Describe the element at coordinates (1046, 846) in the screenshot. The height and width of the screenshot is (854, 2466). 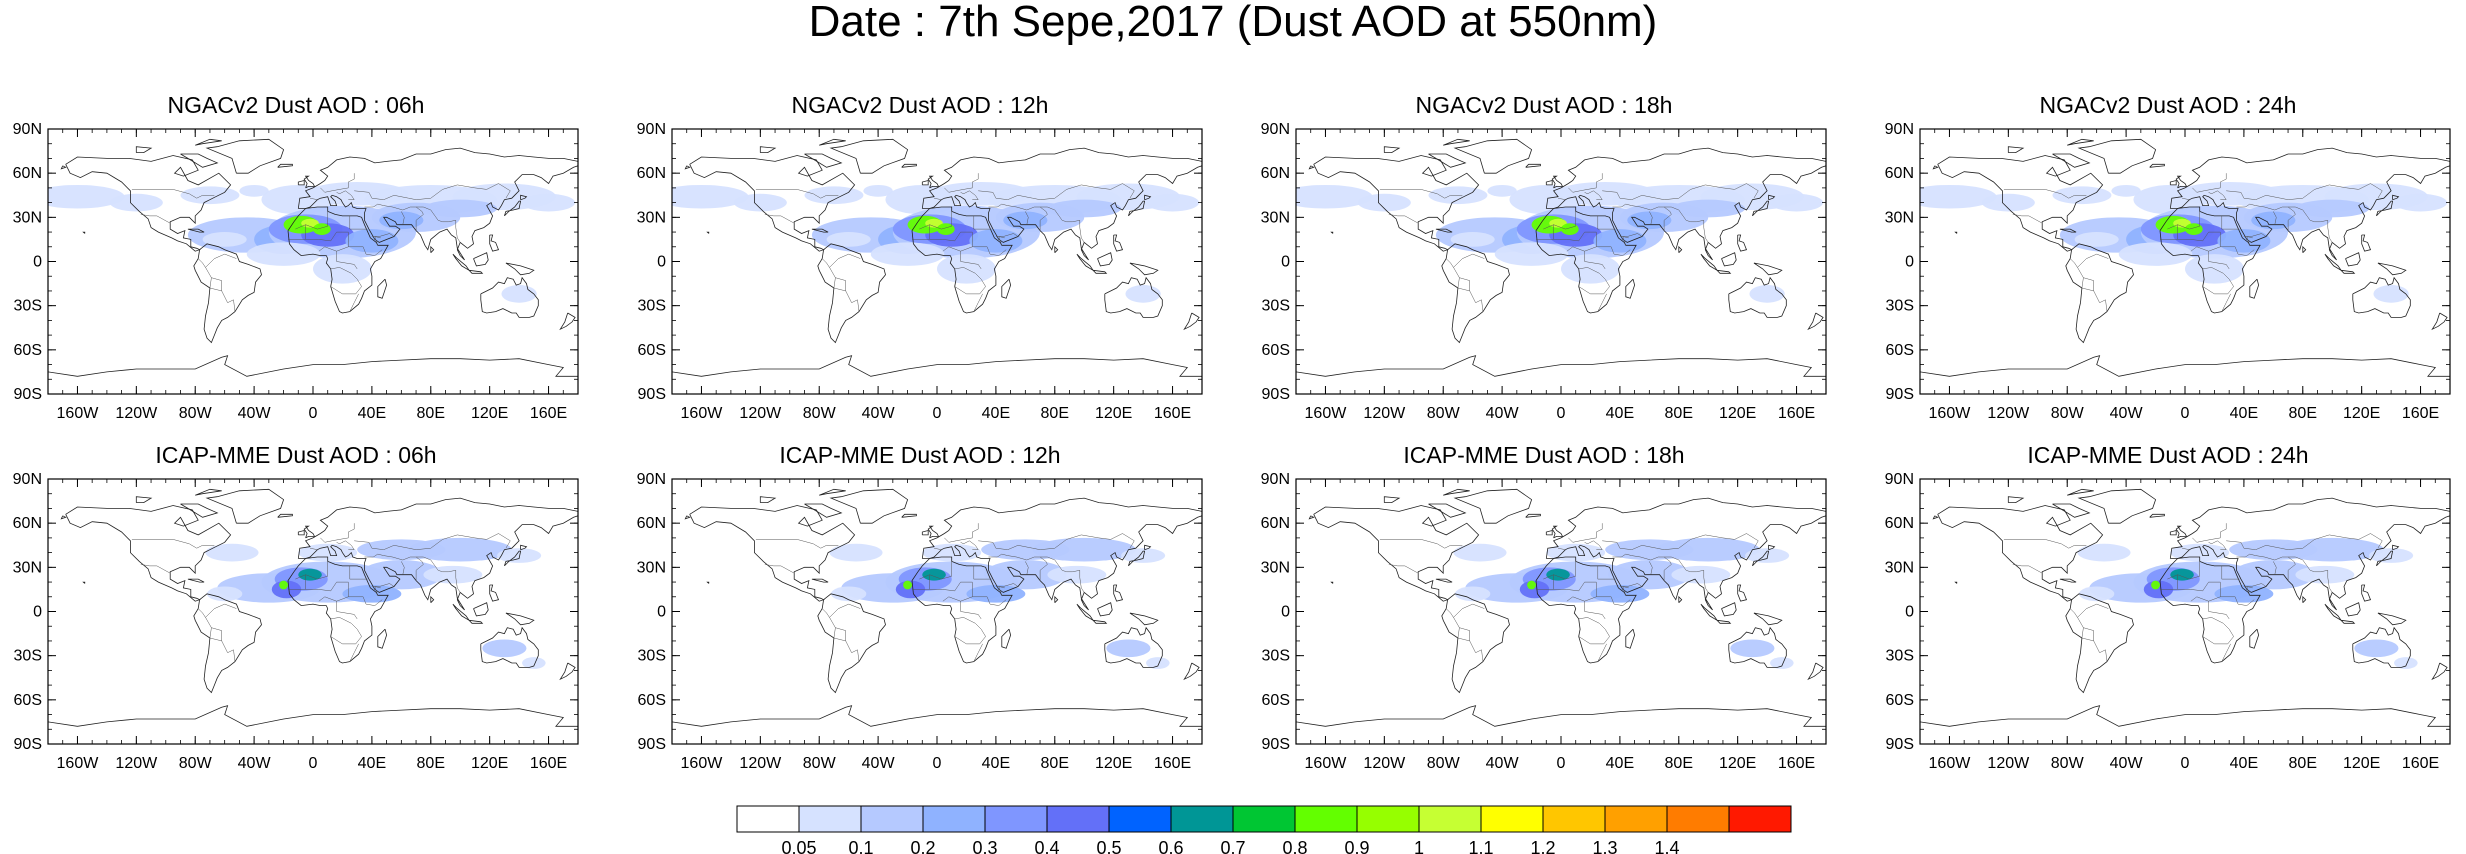
I see `colorbar-label: 0.4` at that location.